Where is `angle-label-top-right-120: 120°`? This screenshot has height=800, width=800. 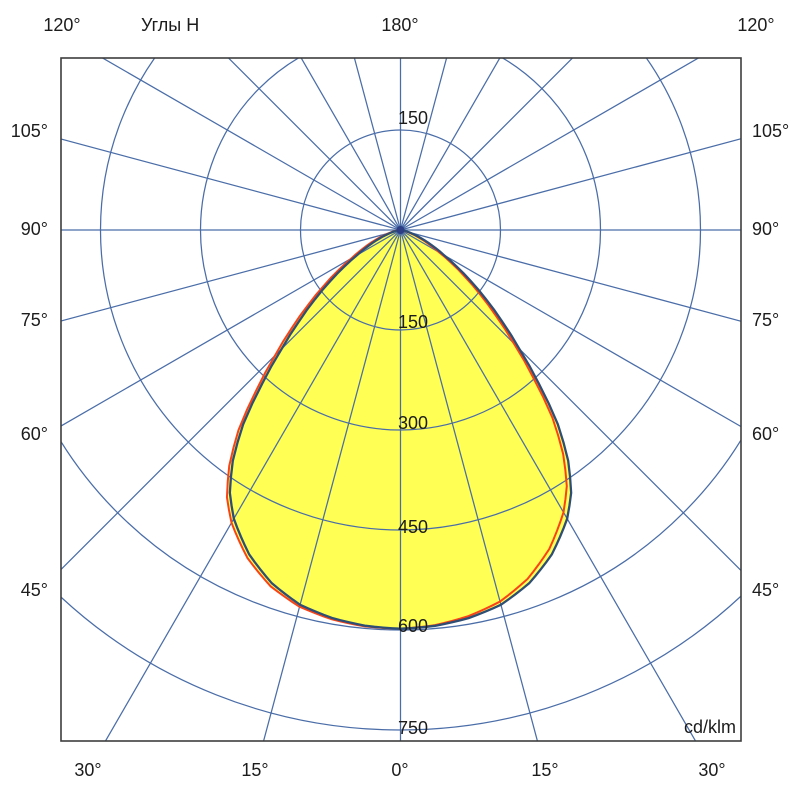
angle-label-top-right-120: 120° is located at coordinates (755, 25).